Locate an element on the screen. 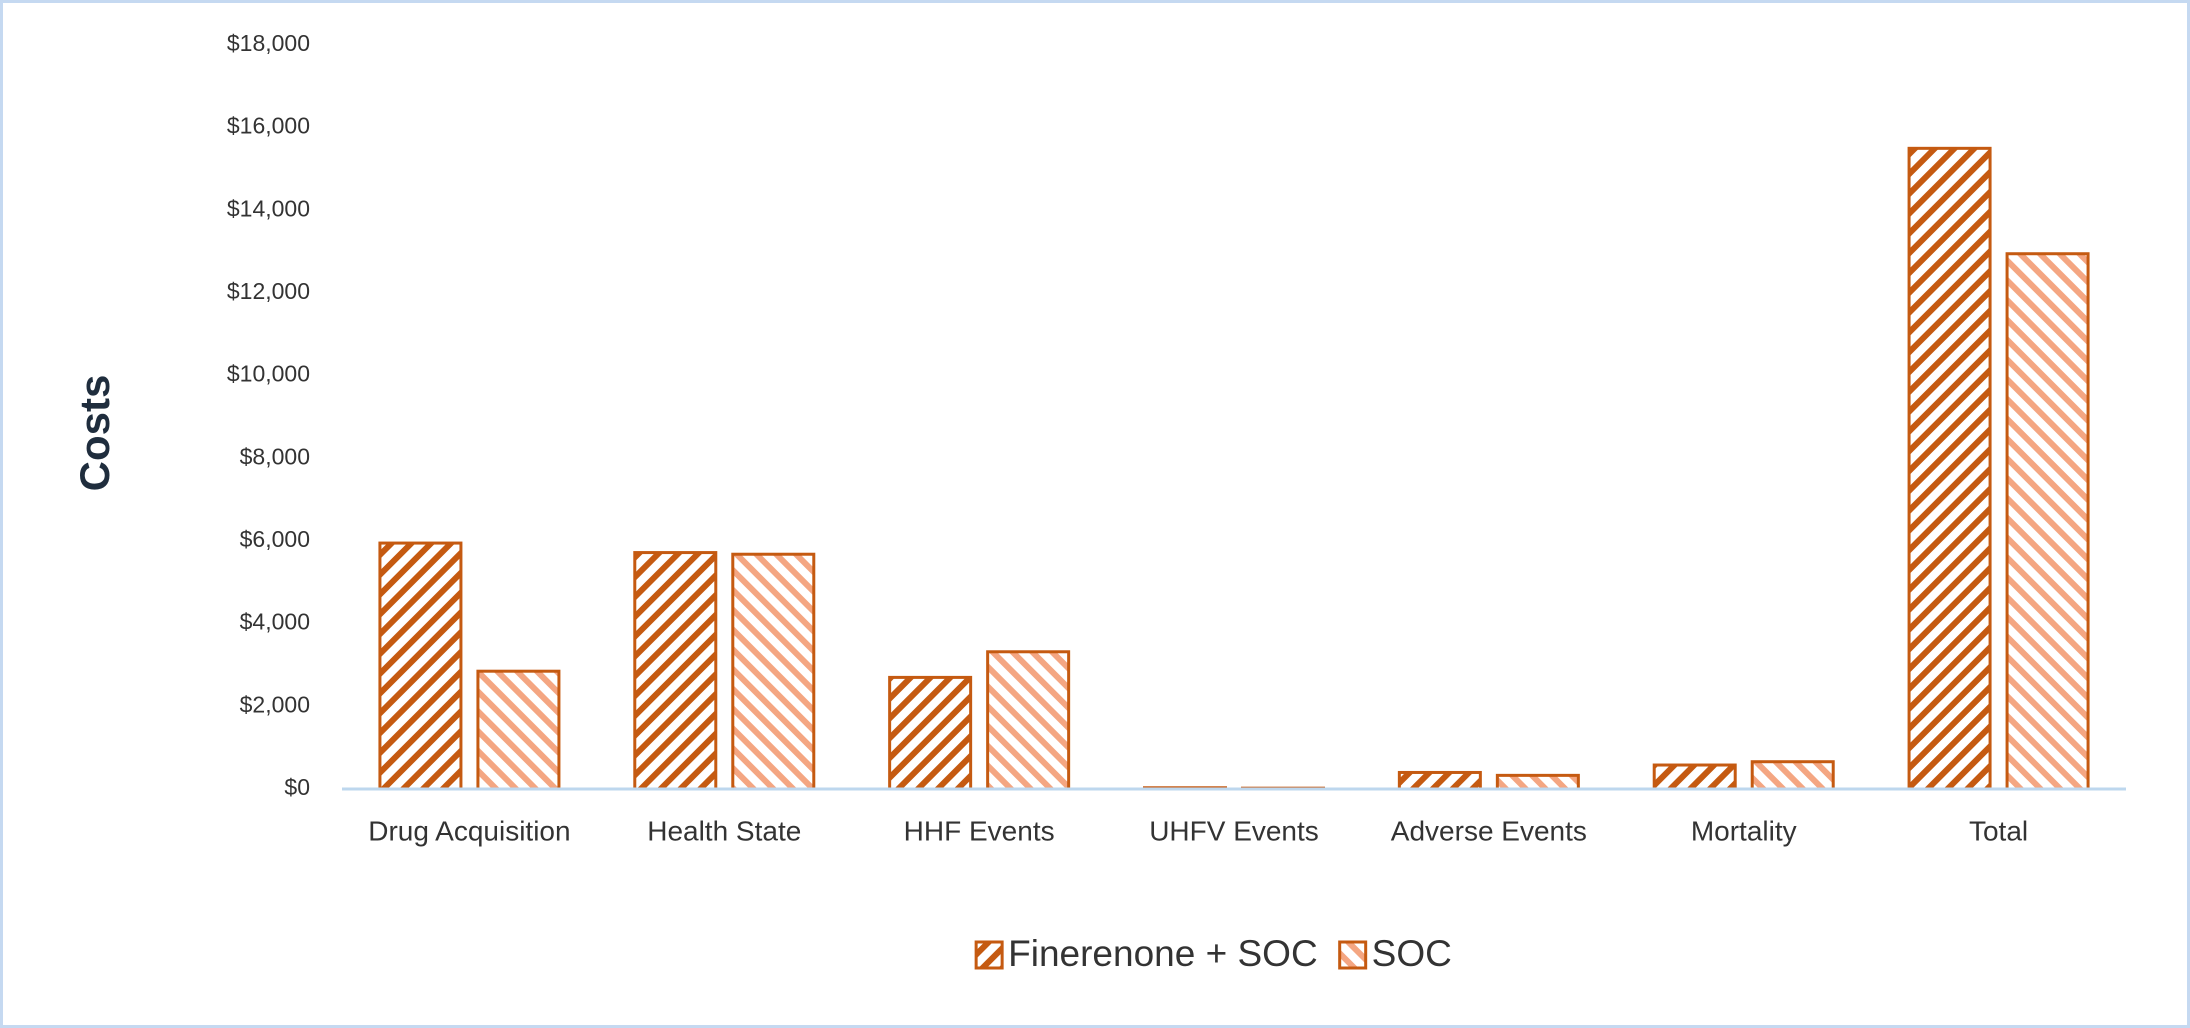 Image resolution: width=2190 pixels, height=1028 pixels. y-tick-label: $10,000 is located at coordinates (268, 374).